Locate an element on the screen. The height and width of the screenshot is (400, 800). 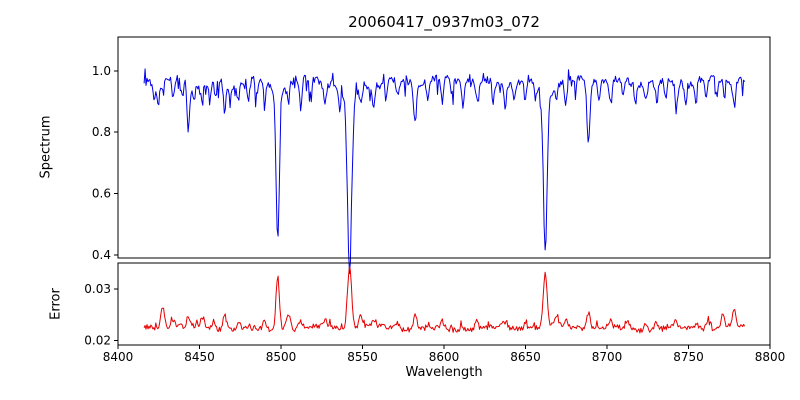
x-tick-label: 8550 is located at coordinates (362, 357).